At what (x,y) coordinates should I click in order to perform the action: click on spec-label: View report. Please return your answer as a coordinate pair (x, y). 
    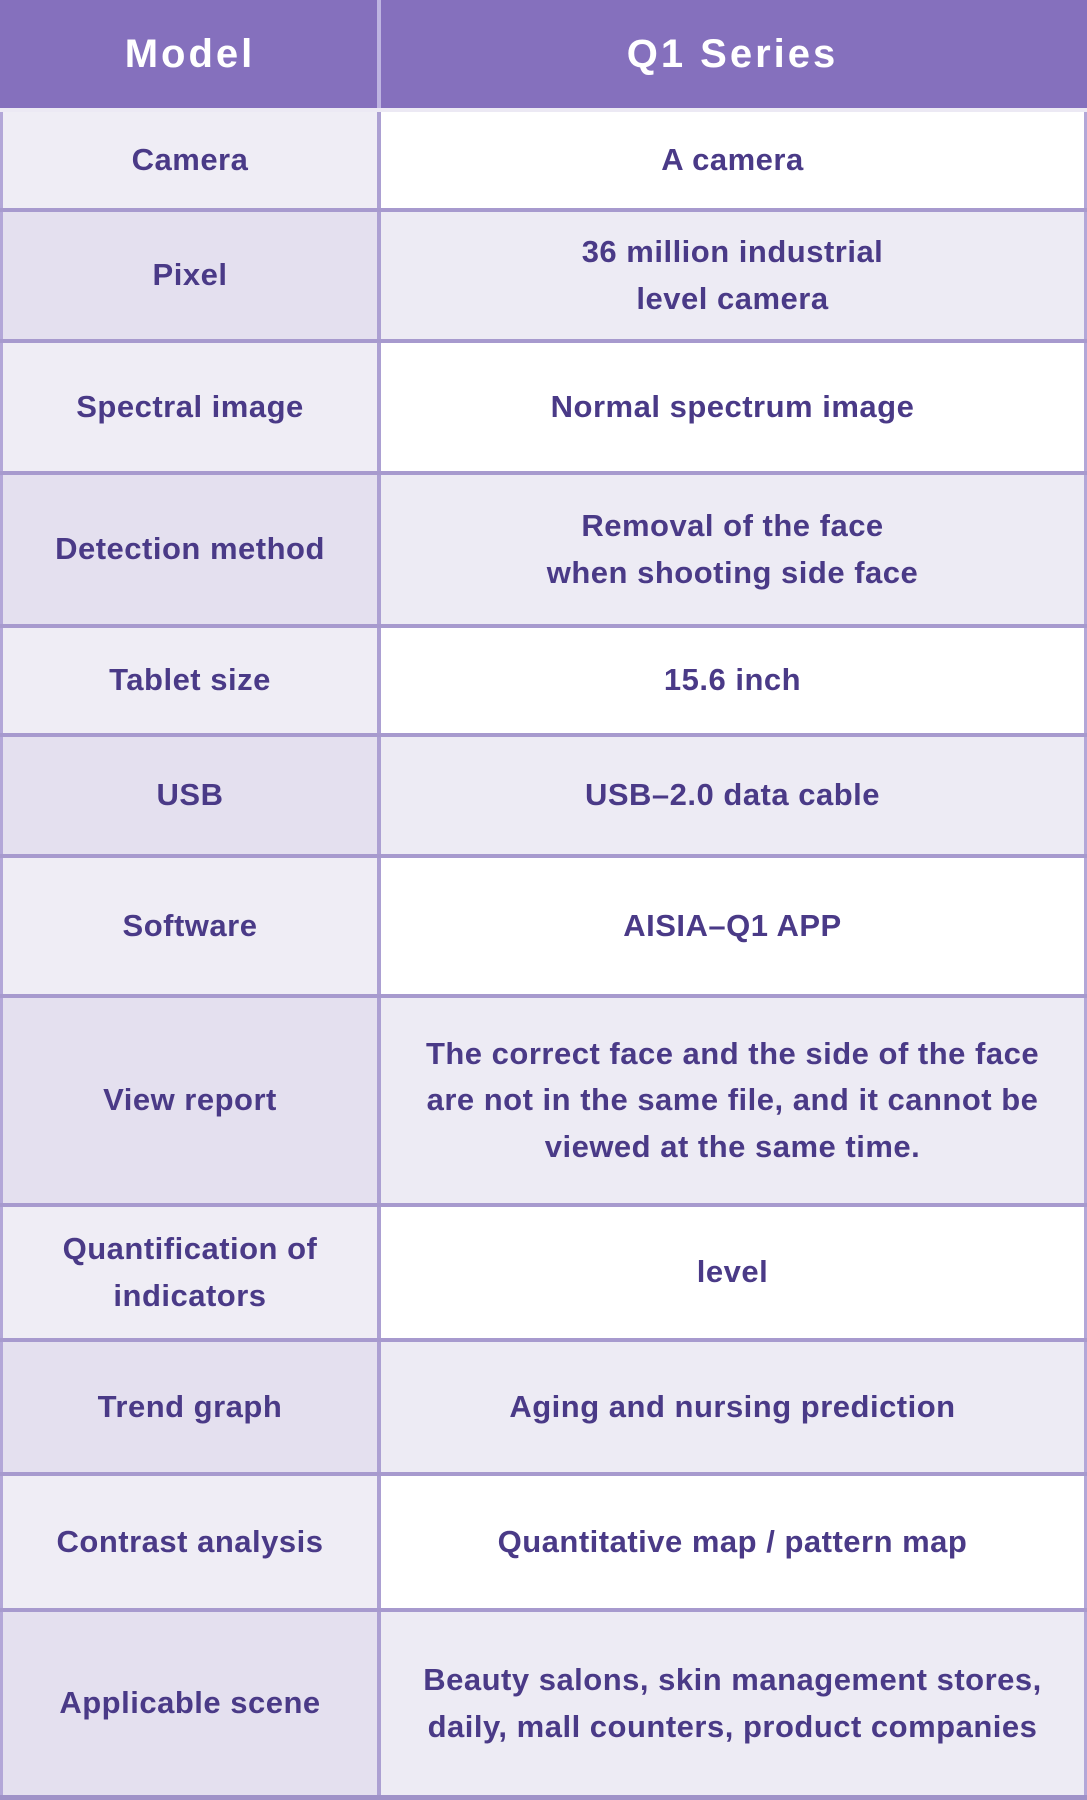
    Looking at the image, I should click on (190, 1100).